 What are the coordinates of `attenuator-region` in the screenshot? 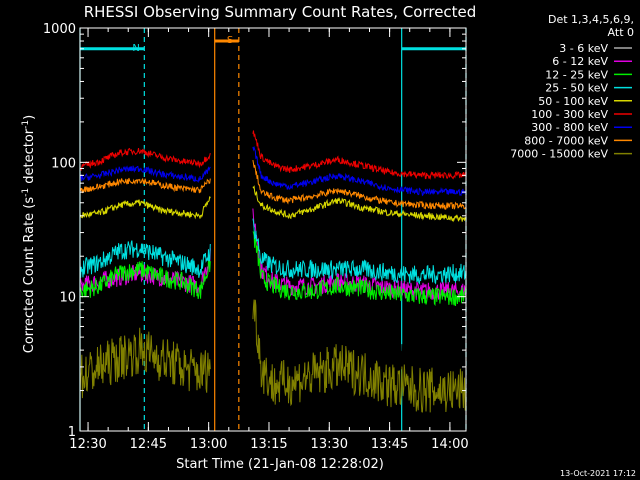 It's located at (227, 229).